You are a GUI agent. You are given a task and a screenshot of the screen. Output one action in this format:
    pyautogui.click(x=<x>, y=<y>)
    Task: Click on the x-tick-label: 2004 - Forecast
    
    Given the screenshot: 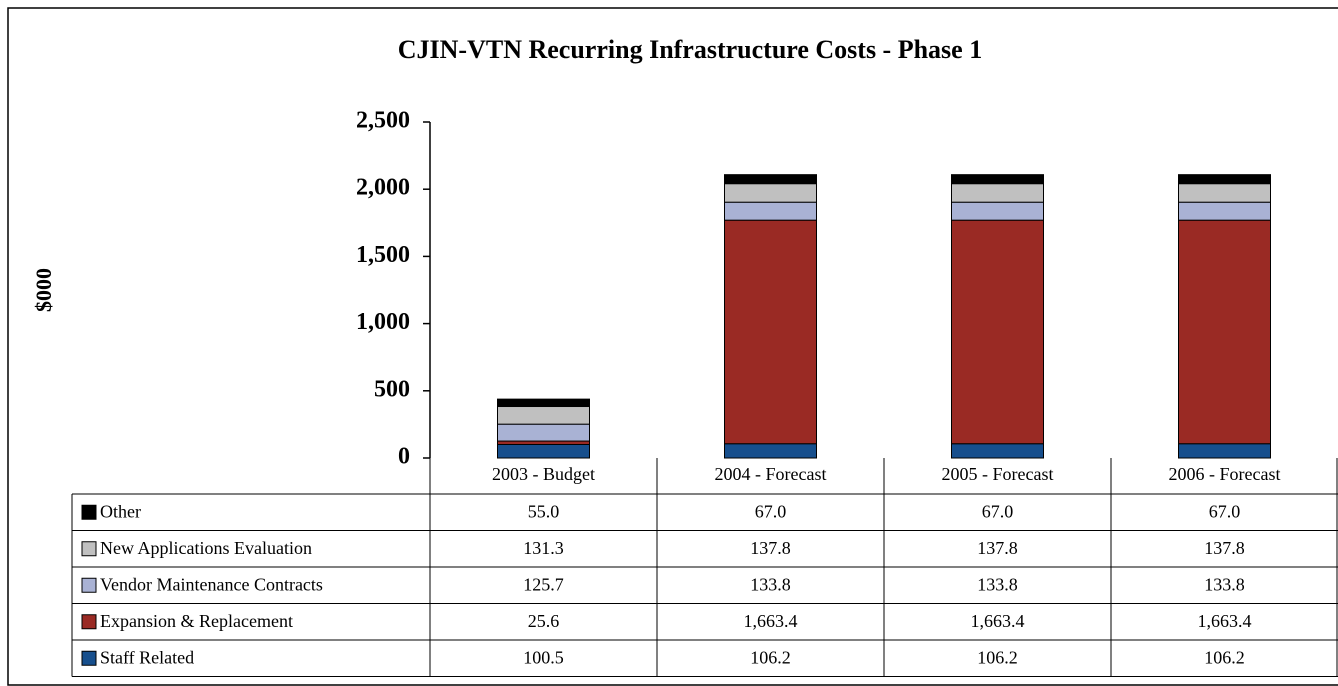 What is the action you would take?
    pyautogui.click(x=771, y=474)
    